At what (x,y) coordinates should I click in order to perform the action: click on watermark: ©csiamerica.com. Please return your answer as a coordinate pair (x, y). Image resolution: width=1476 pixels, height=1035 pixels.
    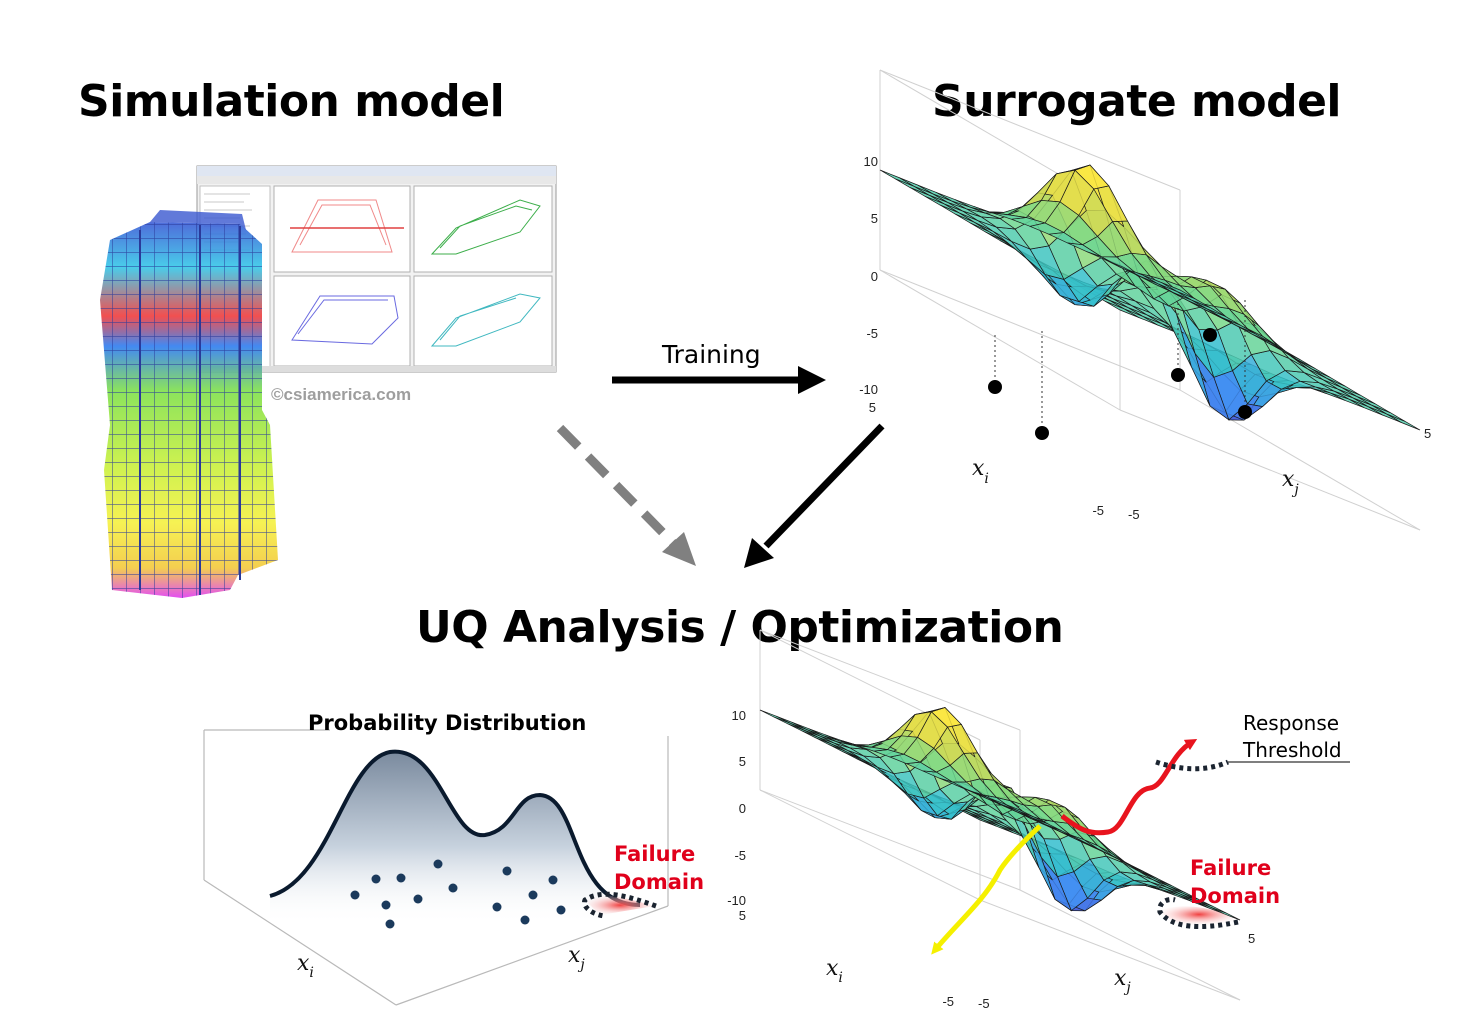
    Looking at the image, I should click on (341, 394).